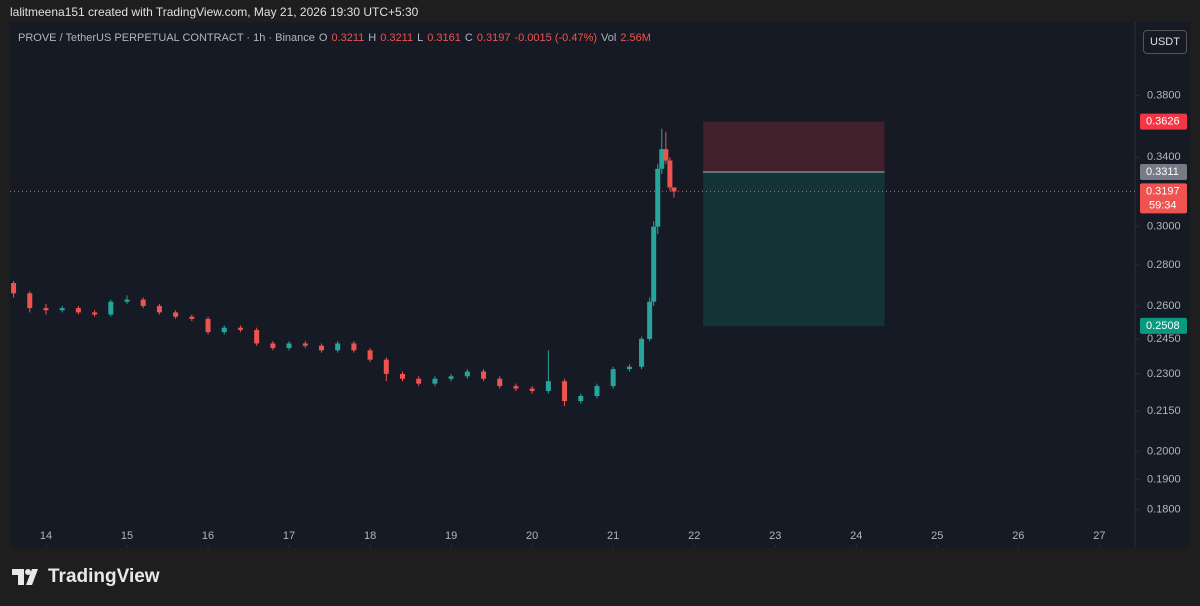 This screenshot has width=1200, height=606. I want to click on y-tick-label: 0.2000, so click(1164, 451).